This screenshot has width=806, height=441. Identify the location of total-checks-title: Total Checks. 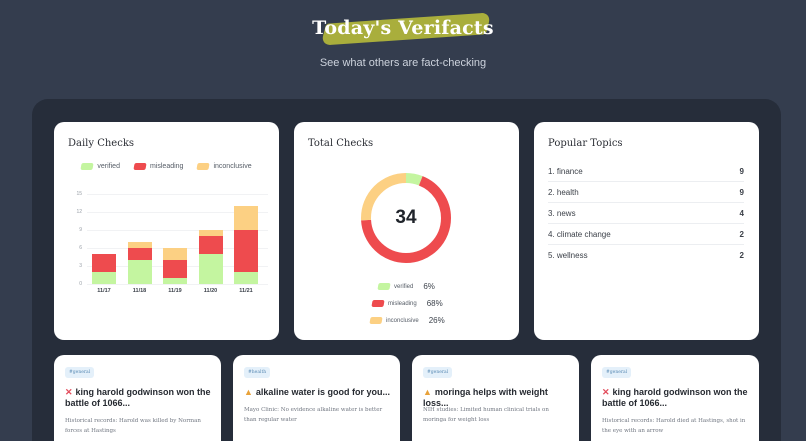
(341, 143).